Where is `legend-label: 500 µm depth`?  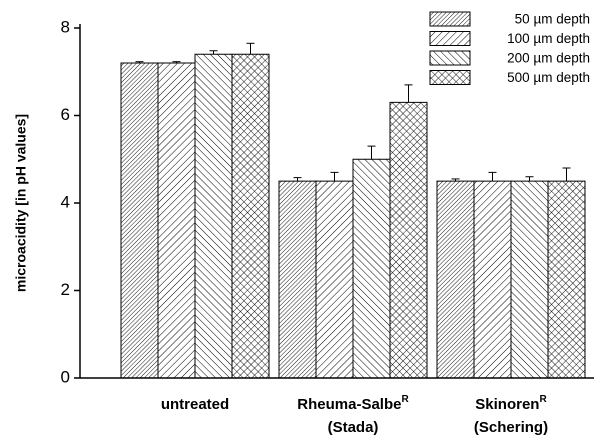 legend-label: 500 µm depth is located at coordinates (548, 77).